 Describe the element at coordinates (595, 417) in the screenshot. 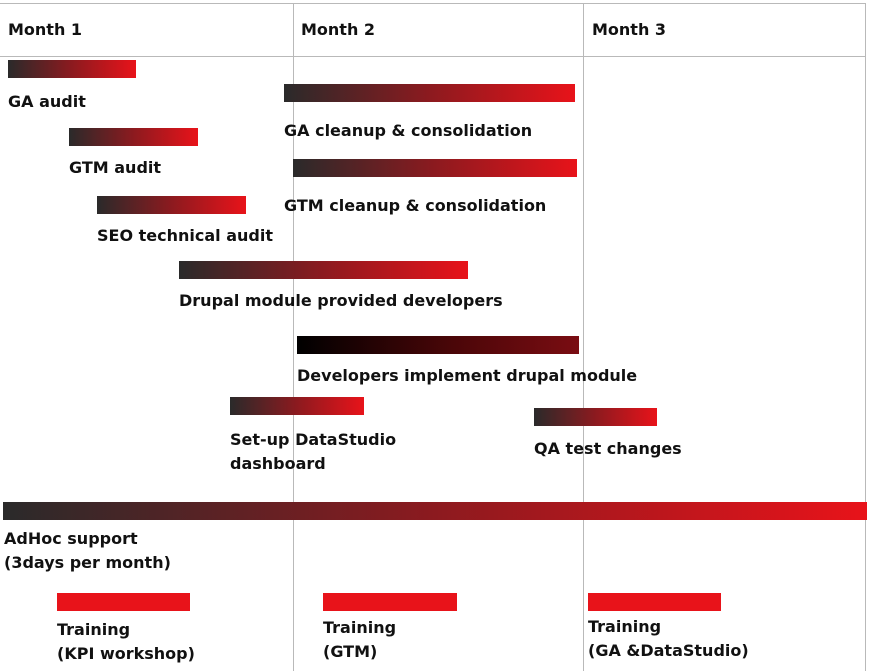

I see `bar-qa` at that location.